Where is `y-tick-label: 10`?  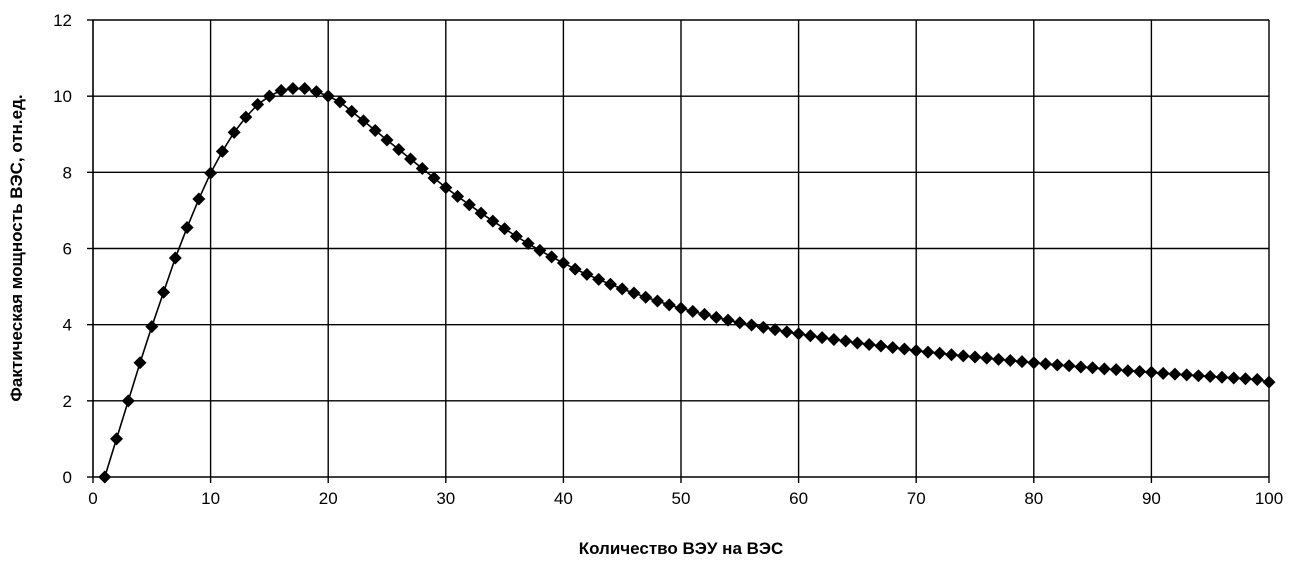 y-tick-label: 10 is located at coordinates (62, 96).